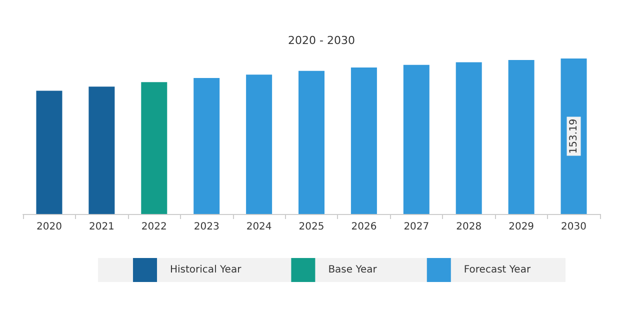 The image size is (643, 332). I want to click on x-tick-label: 2021, so click(101, 227).